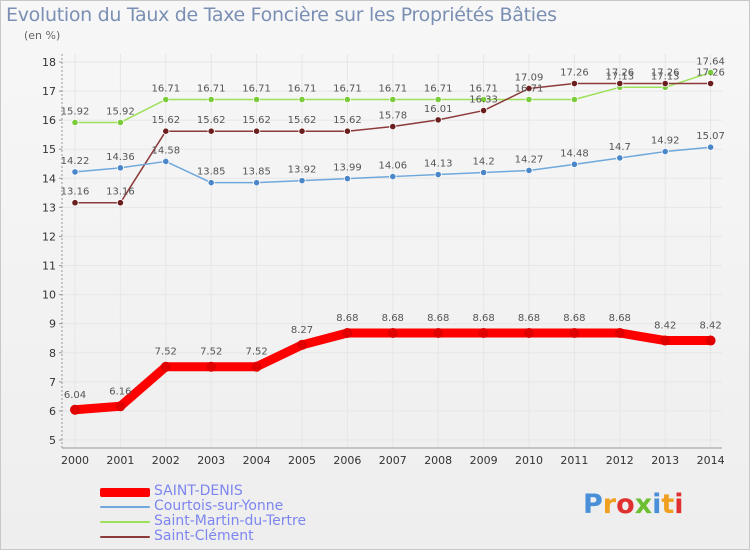 This screenshot has height=550, width=750. What do you see at coordinates (52, 353) in the screenshot?
I see `y-tick-label: 8` at bounding box center [52, 353].